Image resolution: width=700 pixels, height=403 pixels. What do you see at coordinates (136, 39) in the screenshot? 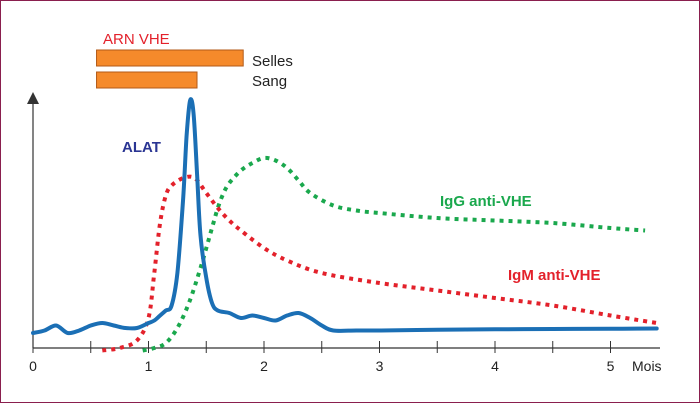
I see `bars-title: ARN VHE` at bounding box center [136, 39].